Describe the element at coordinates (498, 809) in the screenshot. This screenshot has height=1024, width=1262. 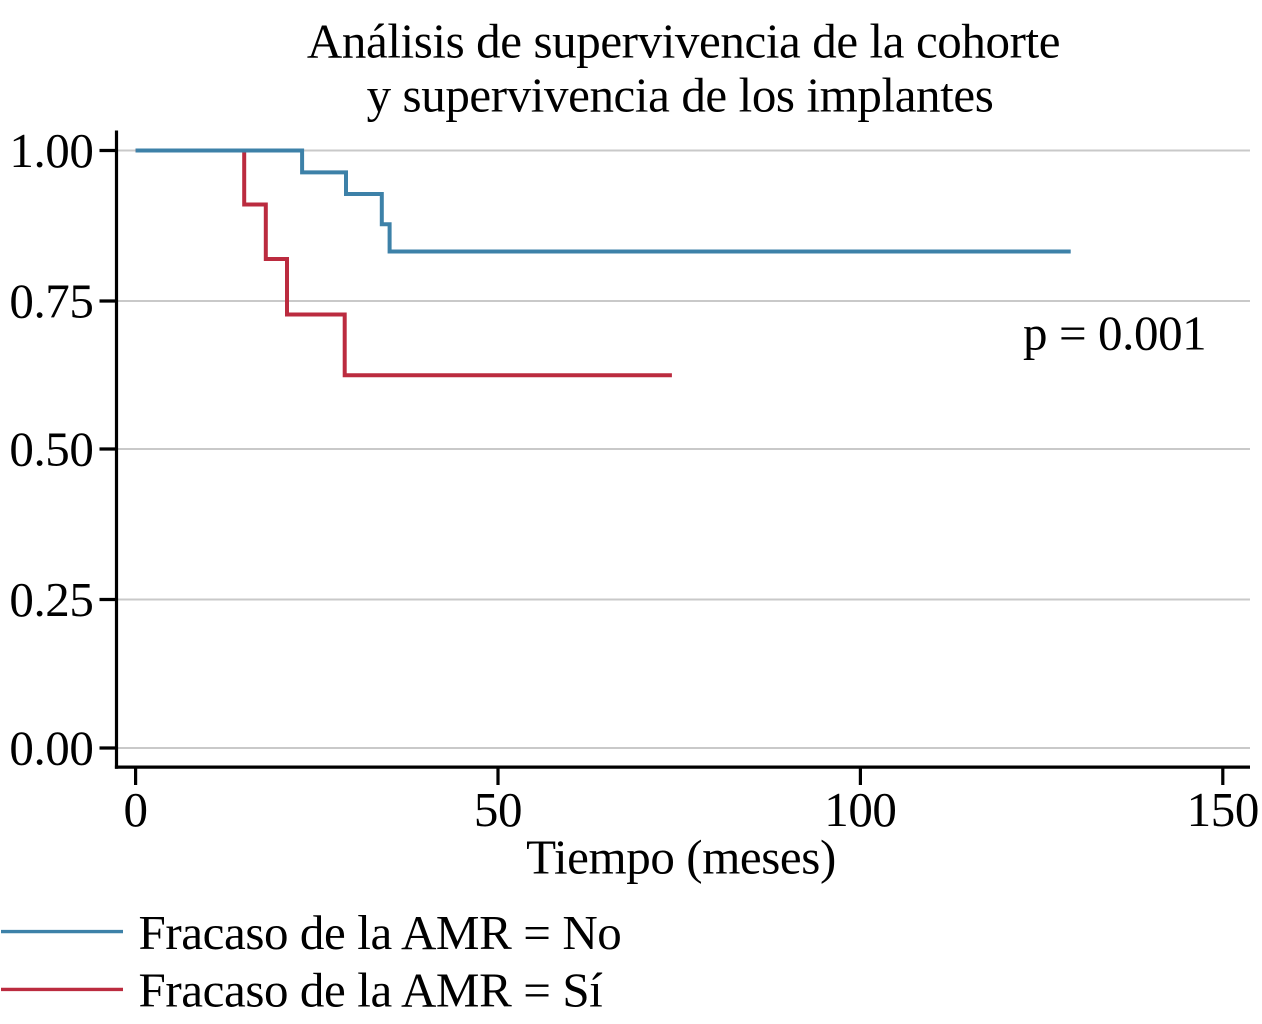
I see `svg-text: 50` at that location.